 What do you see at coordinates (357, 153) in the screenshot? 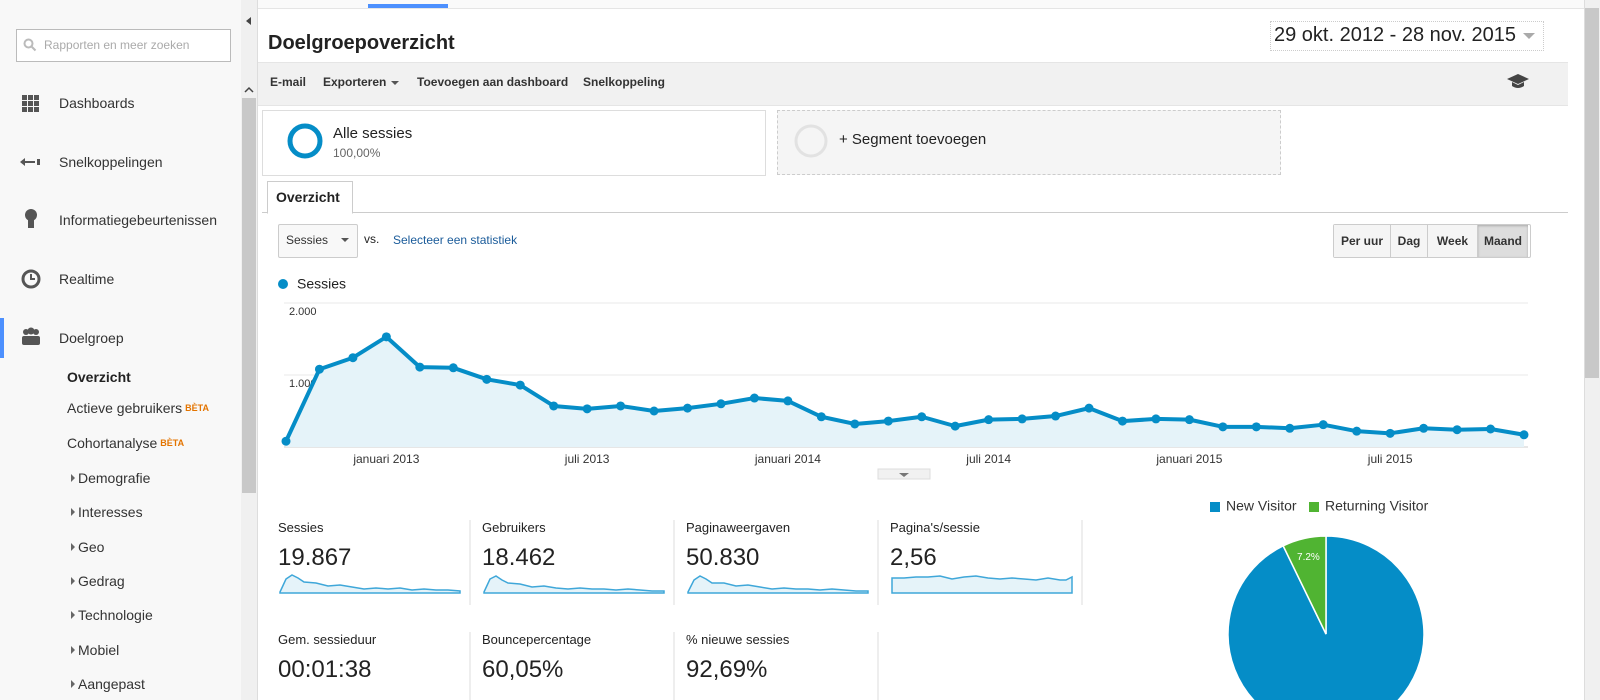
I see `segment-share: 100,00%` at bounding box center [357, 153].